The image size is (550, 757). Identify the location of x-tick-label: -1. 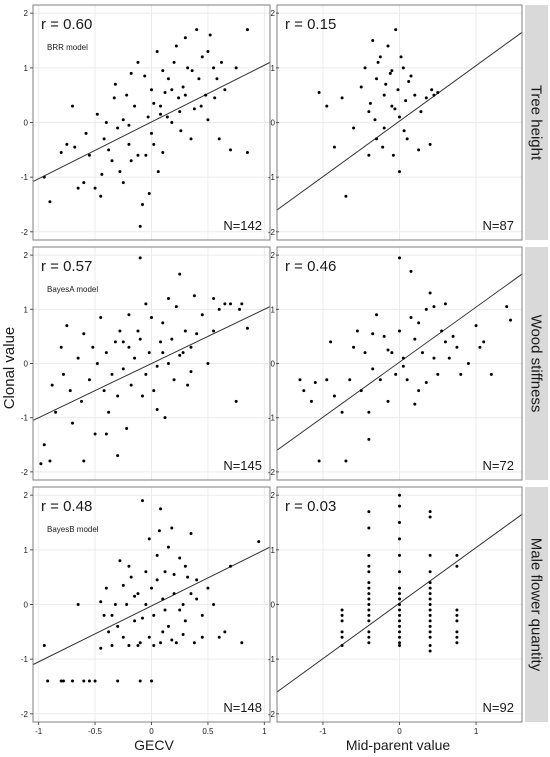
(323, 731).